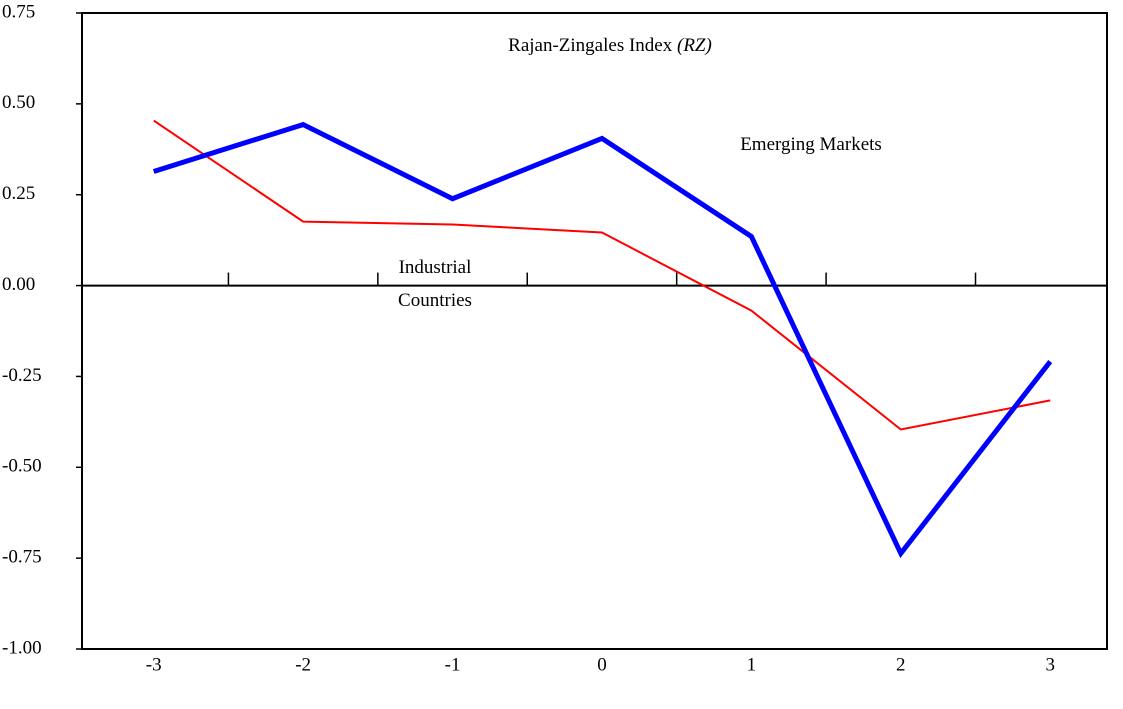 The image size is (1123, 709). Describe the element at coordinates (901, 664) in the screenshot. I see `x-tick-label: 2` at that location.